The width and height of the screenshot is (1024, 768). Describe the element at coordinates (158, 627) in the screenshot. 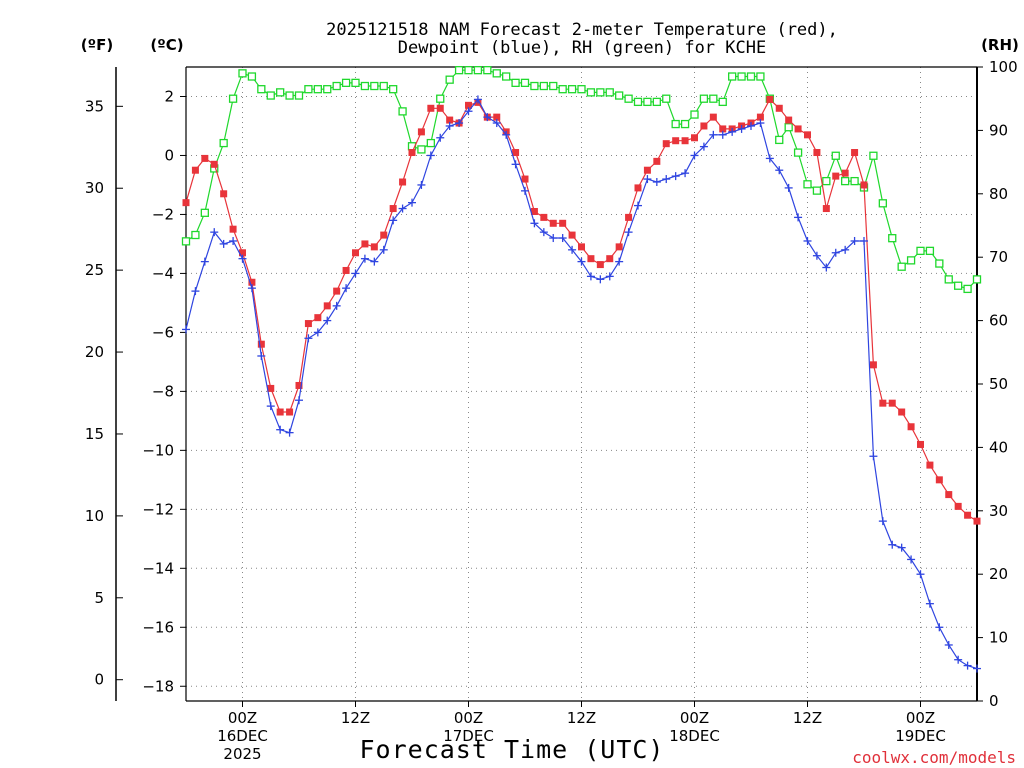

I see `celsius-tick-label: −16` at that location.